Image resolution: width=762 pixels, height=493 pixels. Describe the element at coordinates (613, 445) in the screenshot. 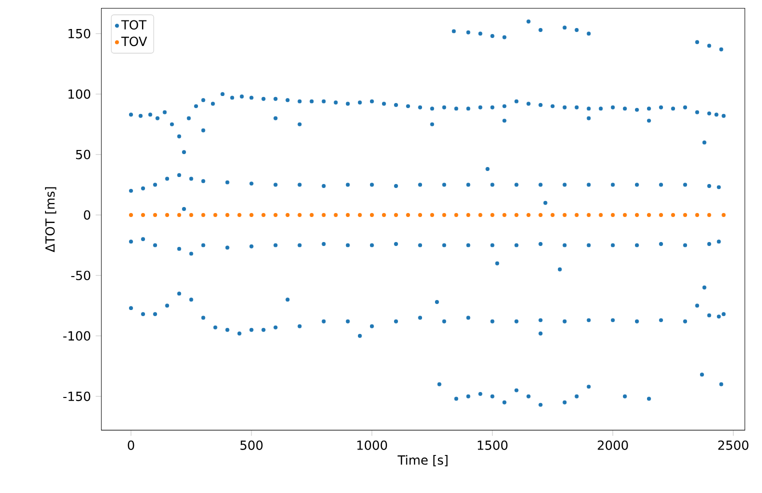

I see `x-tick-label: 2000` at that location.